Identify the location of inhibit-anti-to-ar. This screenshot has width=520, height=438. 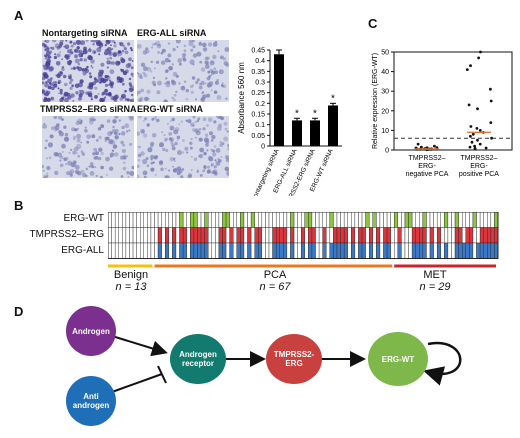
(137, 383).